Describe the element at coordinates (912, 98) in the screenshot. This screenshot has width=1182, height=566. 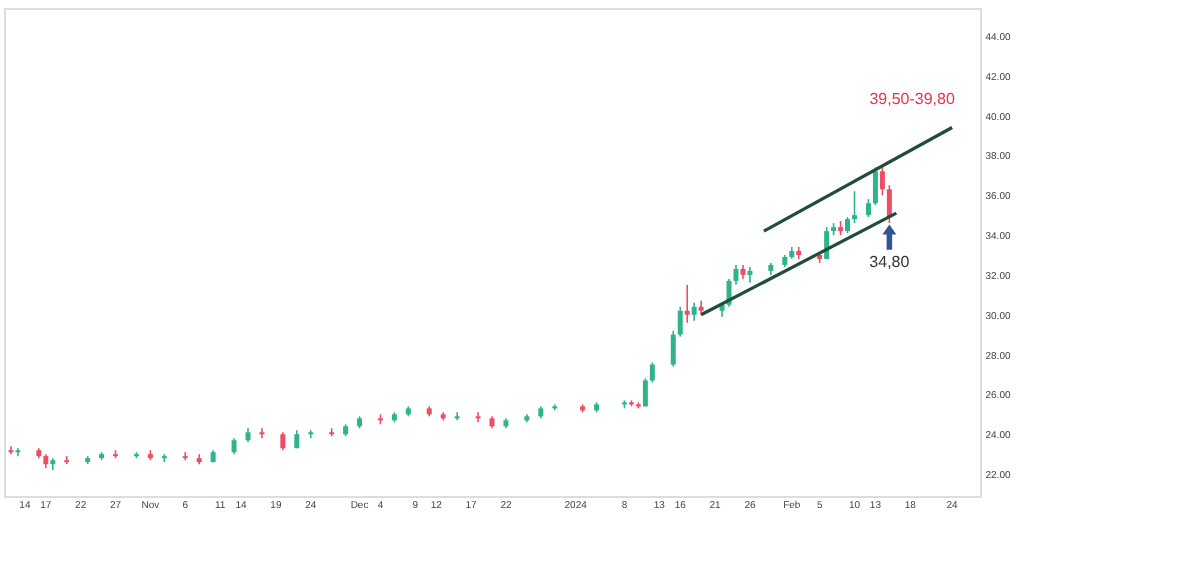
I see `annotation: 39,50-39,80` at that location.